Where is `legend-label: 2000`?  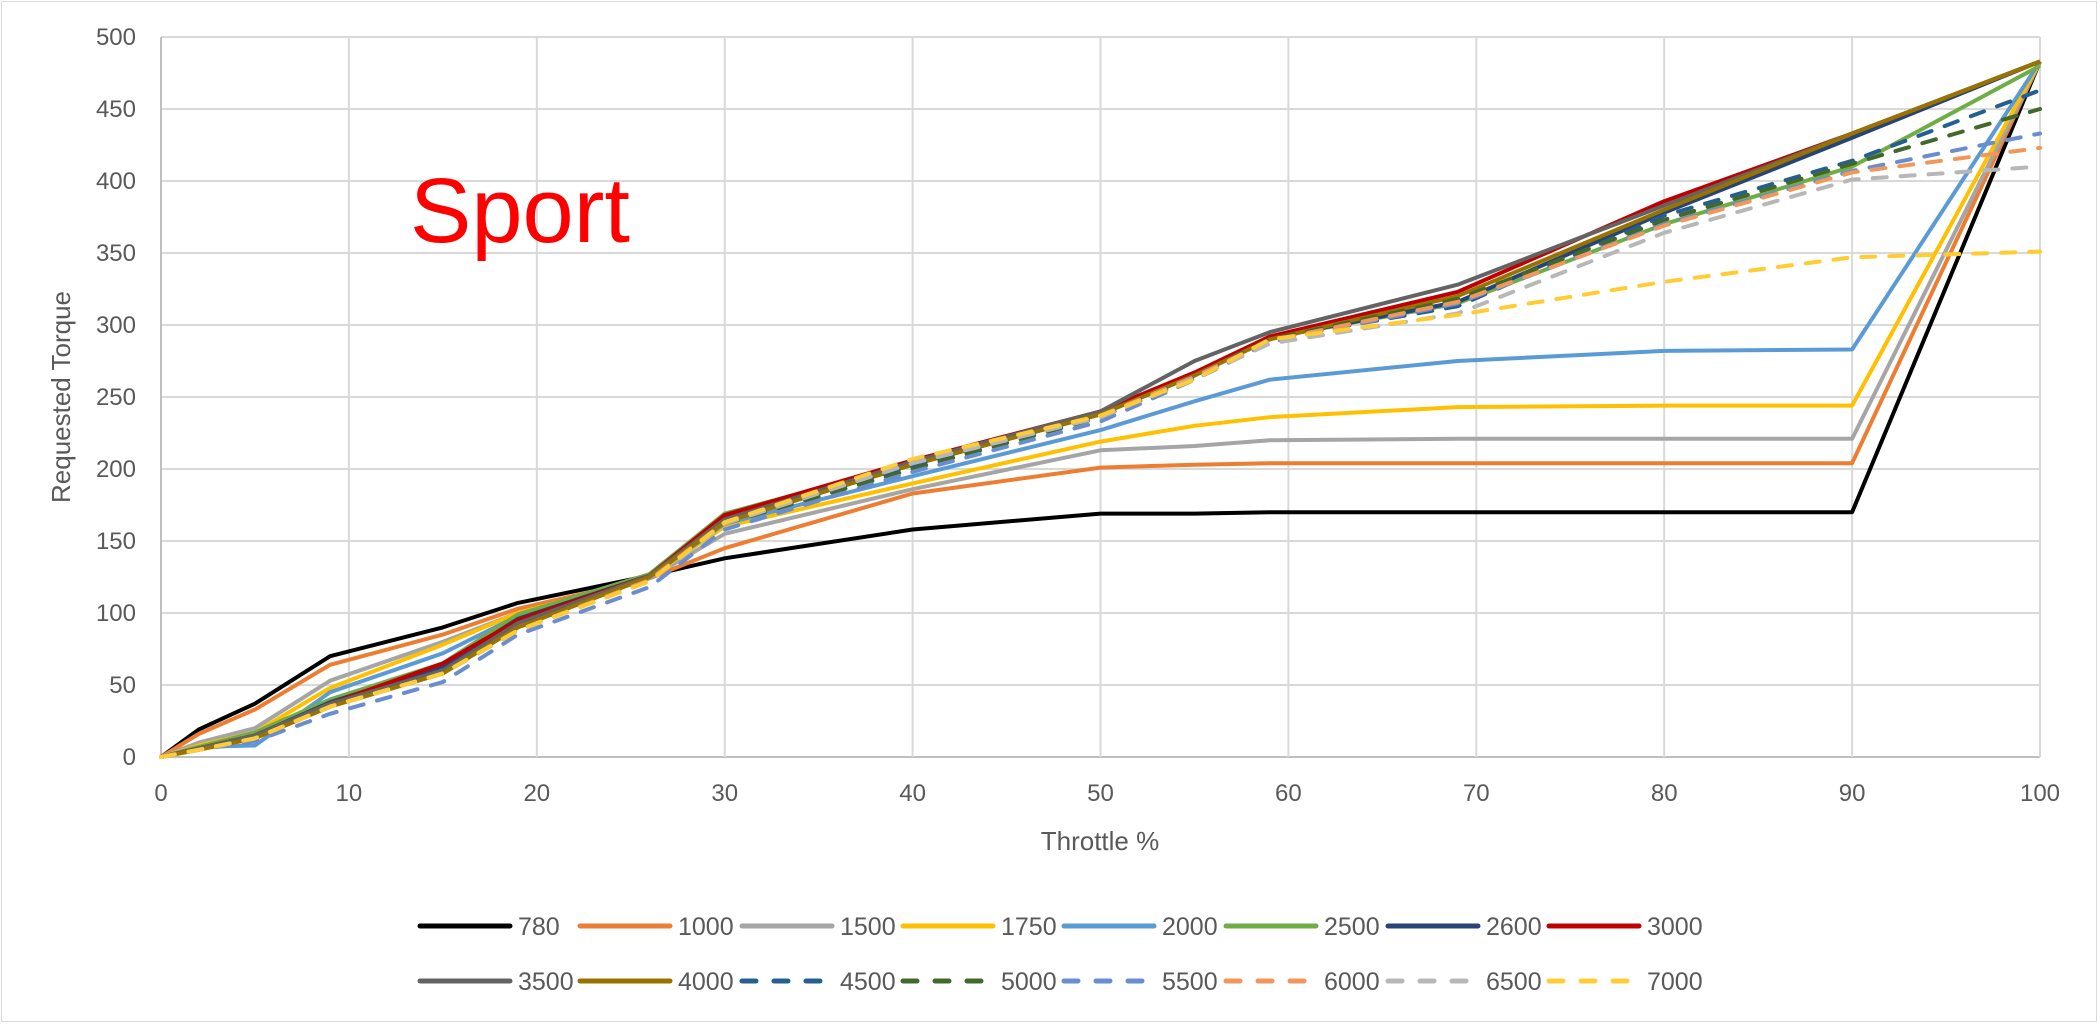 legend-label: 2000 is located at coordinates (1190, 927).